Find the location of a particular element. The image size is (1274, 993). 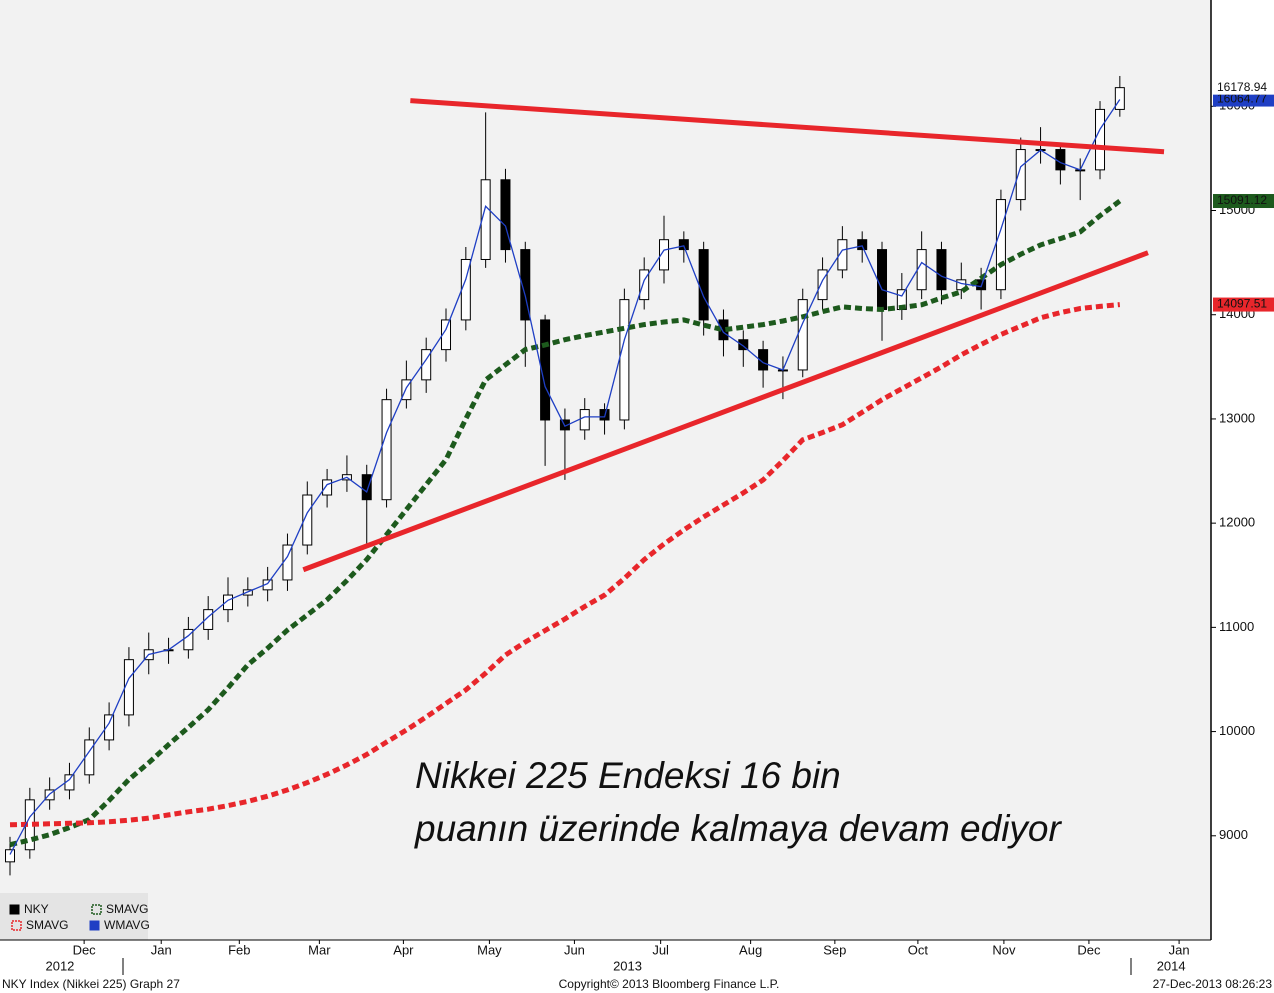

last-value-label: 14097.51 is located at coordinates (1242, 304).